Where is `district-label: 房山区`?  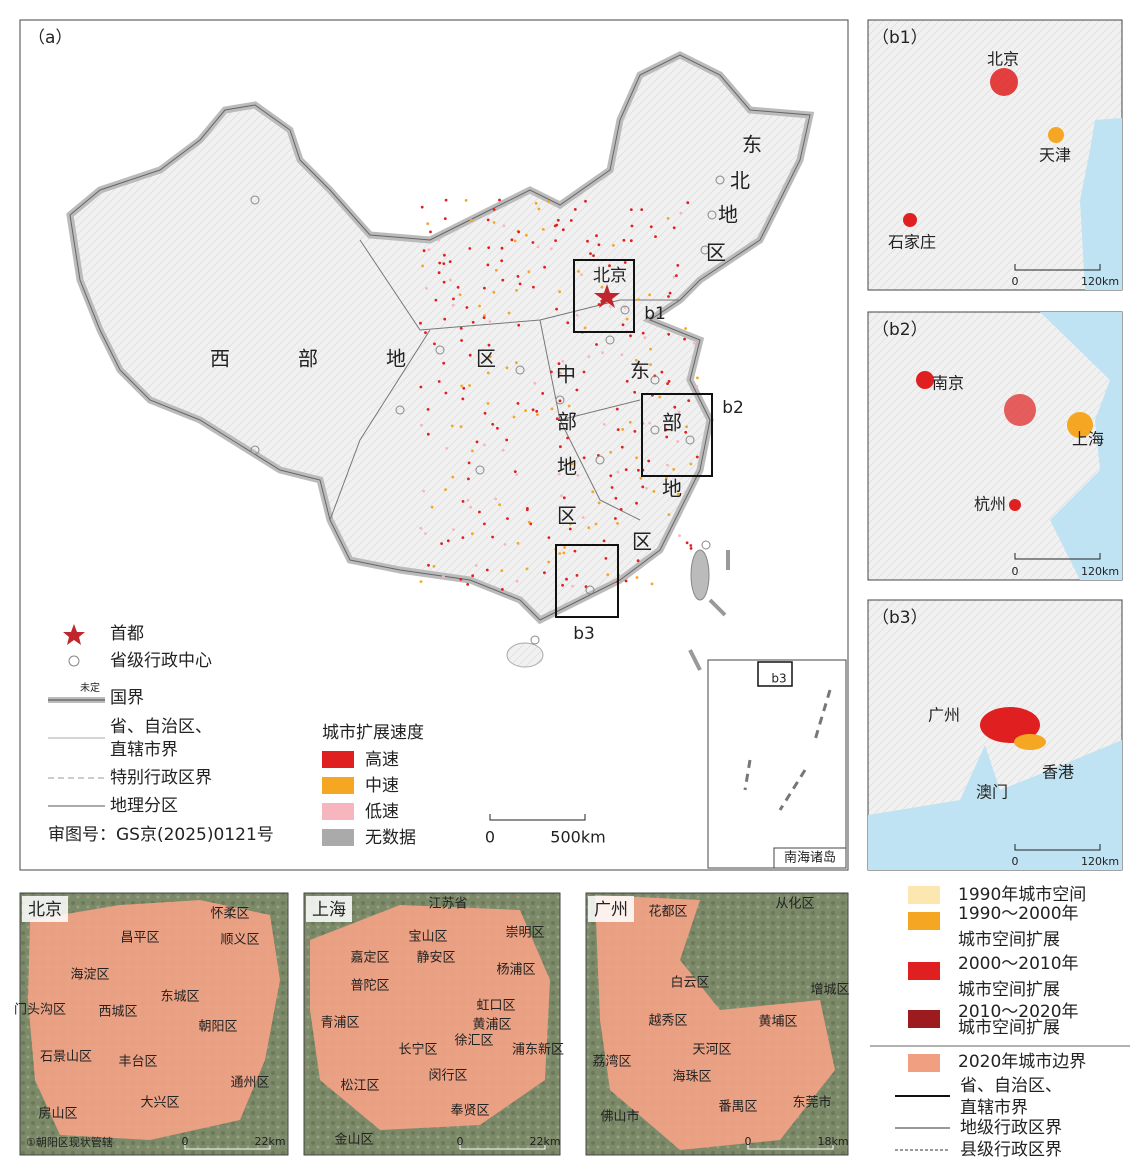
district-label: 房山区 is located at coordinates (57, 1114).